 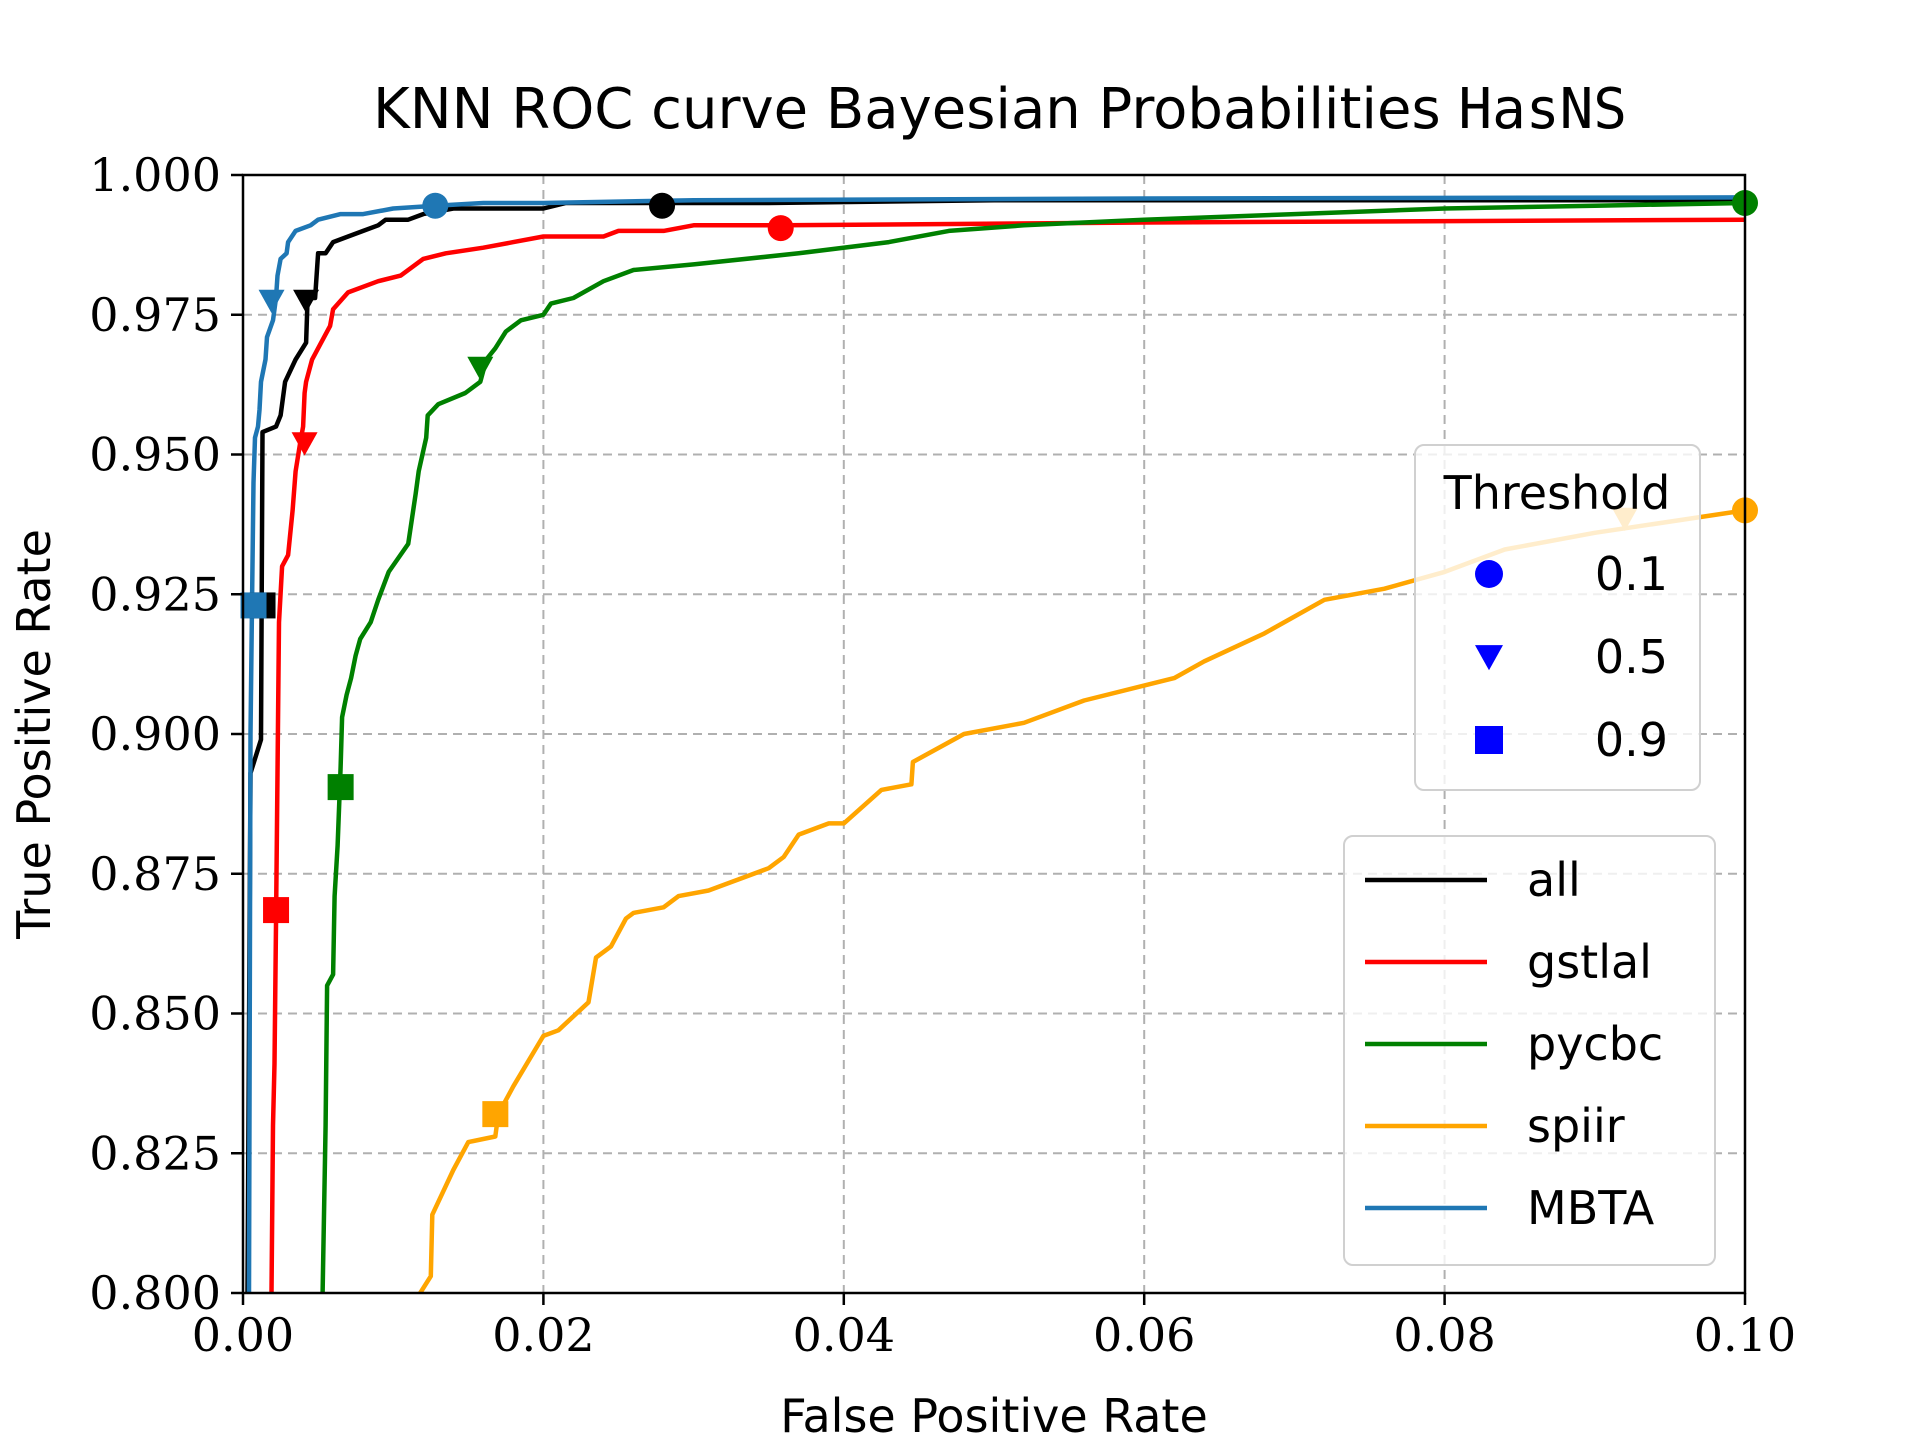 I want to click on x-tick-label: 0.02, so click(x=543, y=1335).